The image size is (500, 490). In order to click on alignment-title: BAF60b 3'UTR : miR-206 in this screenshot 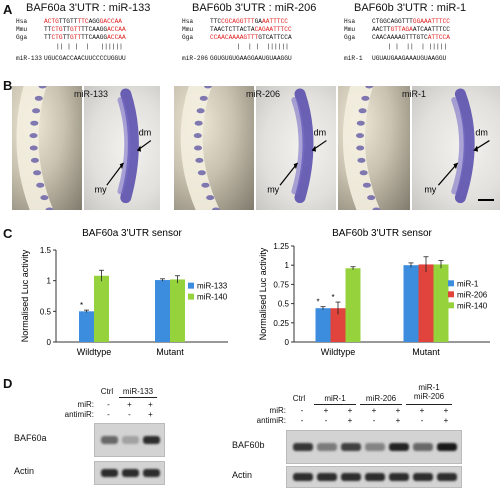, I will do `click(254, 8)`.